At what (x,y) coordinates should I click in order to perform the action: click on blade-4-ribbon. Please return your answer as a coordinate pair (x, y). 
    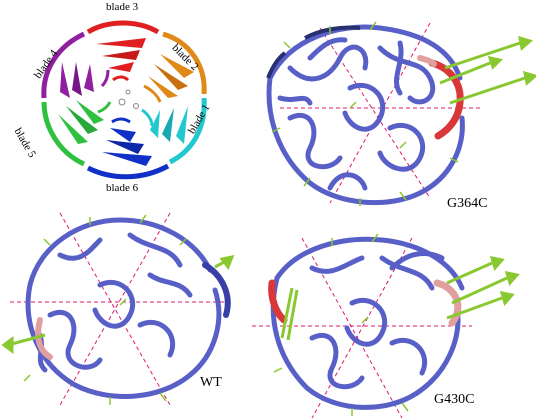
    Looking at the image, I should click on (75, 65).